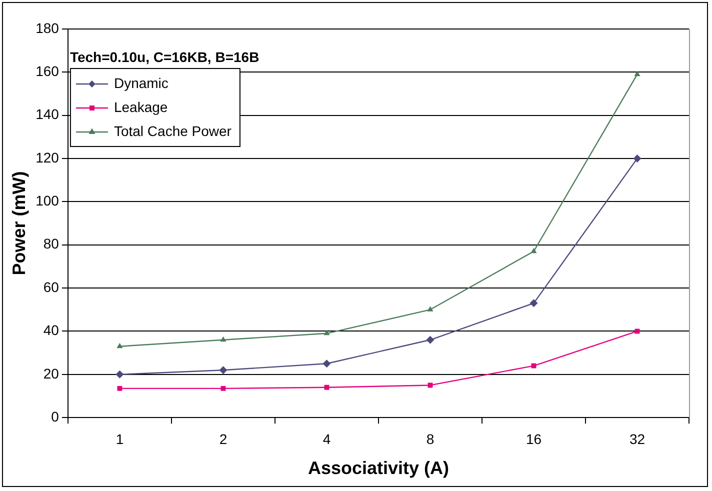 The height and width of the screenshot is (491, 712). What do you see at coordinates (141, 82) in the screenshot?
I see `legend-label: Dynamic` at bounding box center [141, 82].